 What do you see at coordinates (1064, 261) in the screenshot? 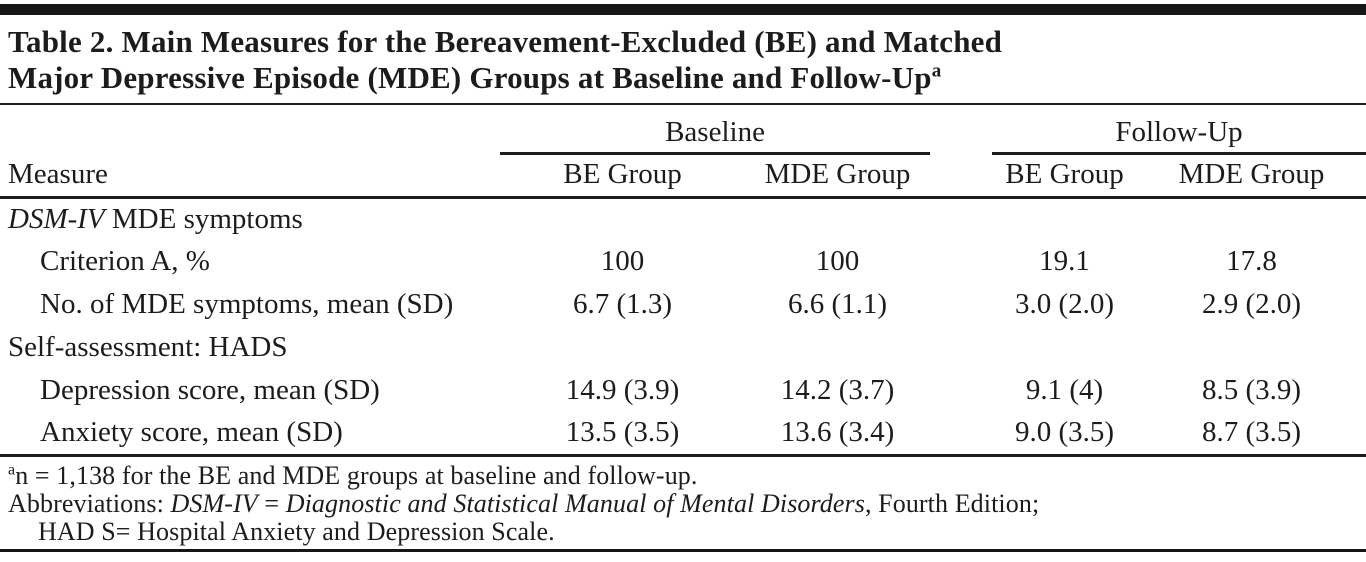
I see `cell-value: 19.1` at bounding box center [1064, 261].